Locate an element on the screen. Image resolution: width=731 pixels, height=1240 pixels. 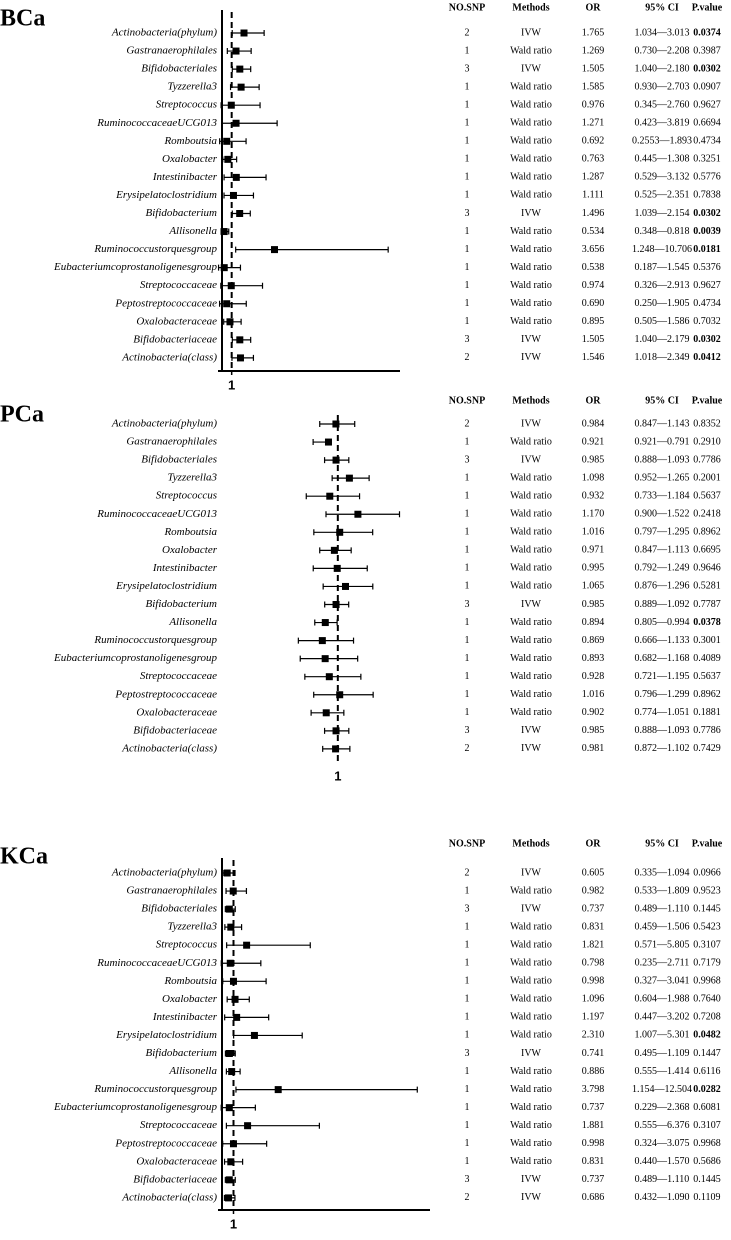
table-cell: 0.737 is located at coordinates (593, 1107).